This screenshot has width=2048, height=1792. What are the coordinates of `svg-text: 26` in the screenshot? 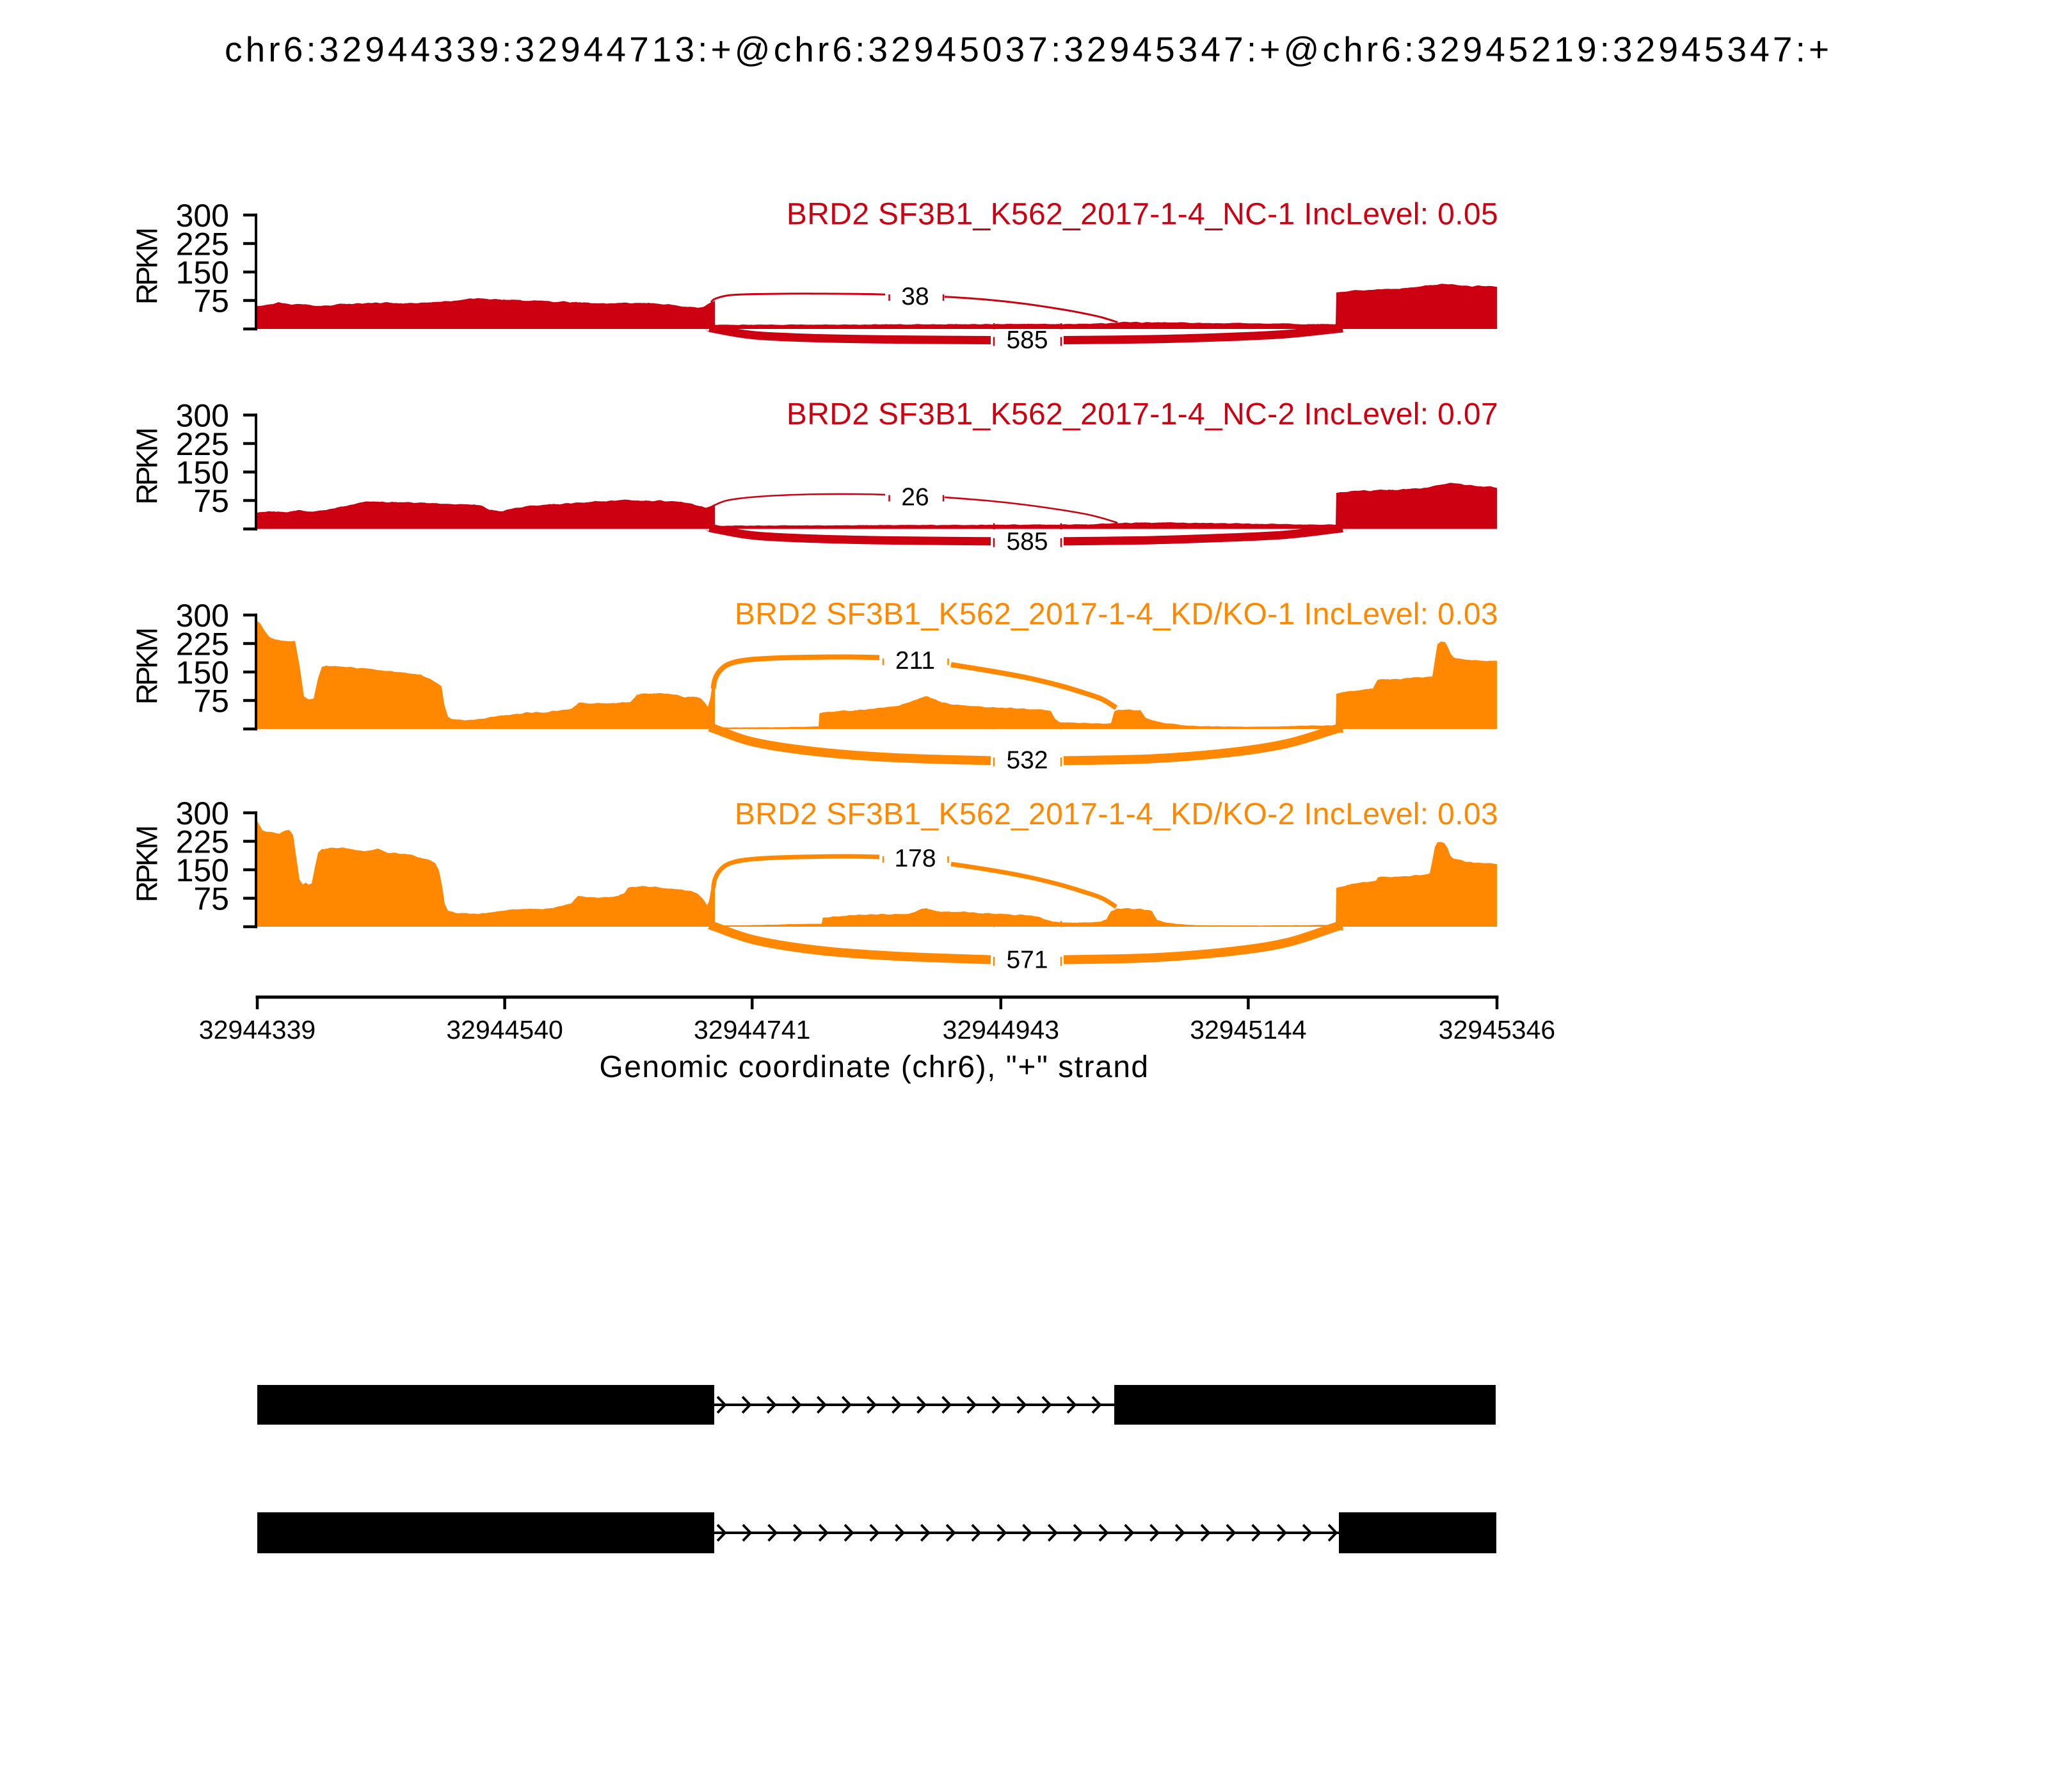 It's located at (915, 497).